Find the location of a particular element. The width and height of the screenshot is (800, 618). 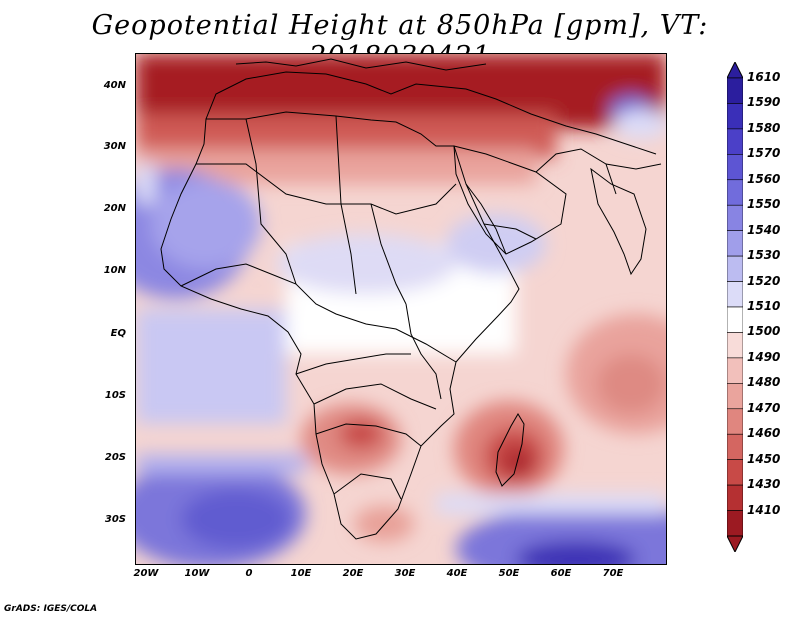

lon-label-10e: 10E is located at coordinates (301, 573).